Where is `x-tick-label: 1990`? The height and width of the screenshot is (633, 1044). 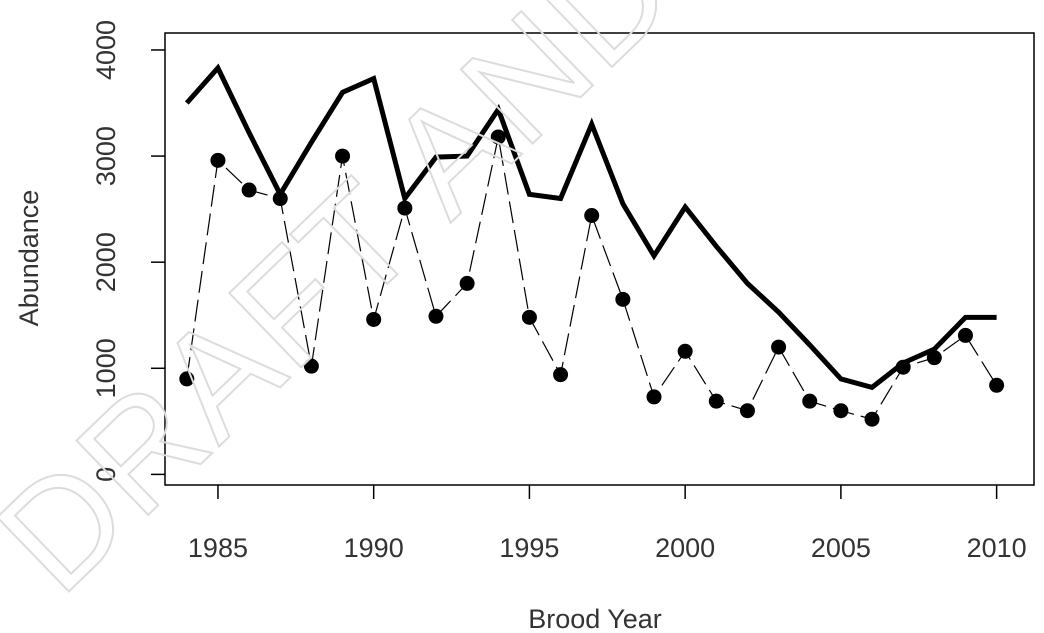 x-tick-label: 1990 is located at coordinates (374, 548).